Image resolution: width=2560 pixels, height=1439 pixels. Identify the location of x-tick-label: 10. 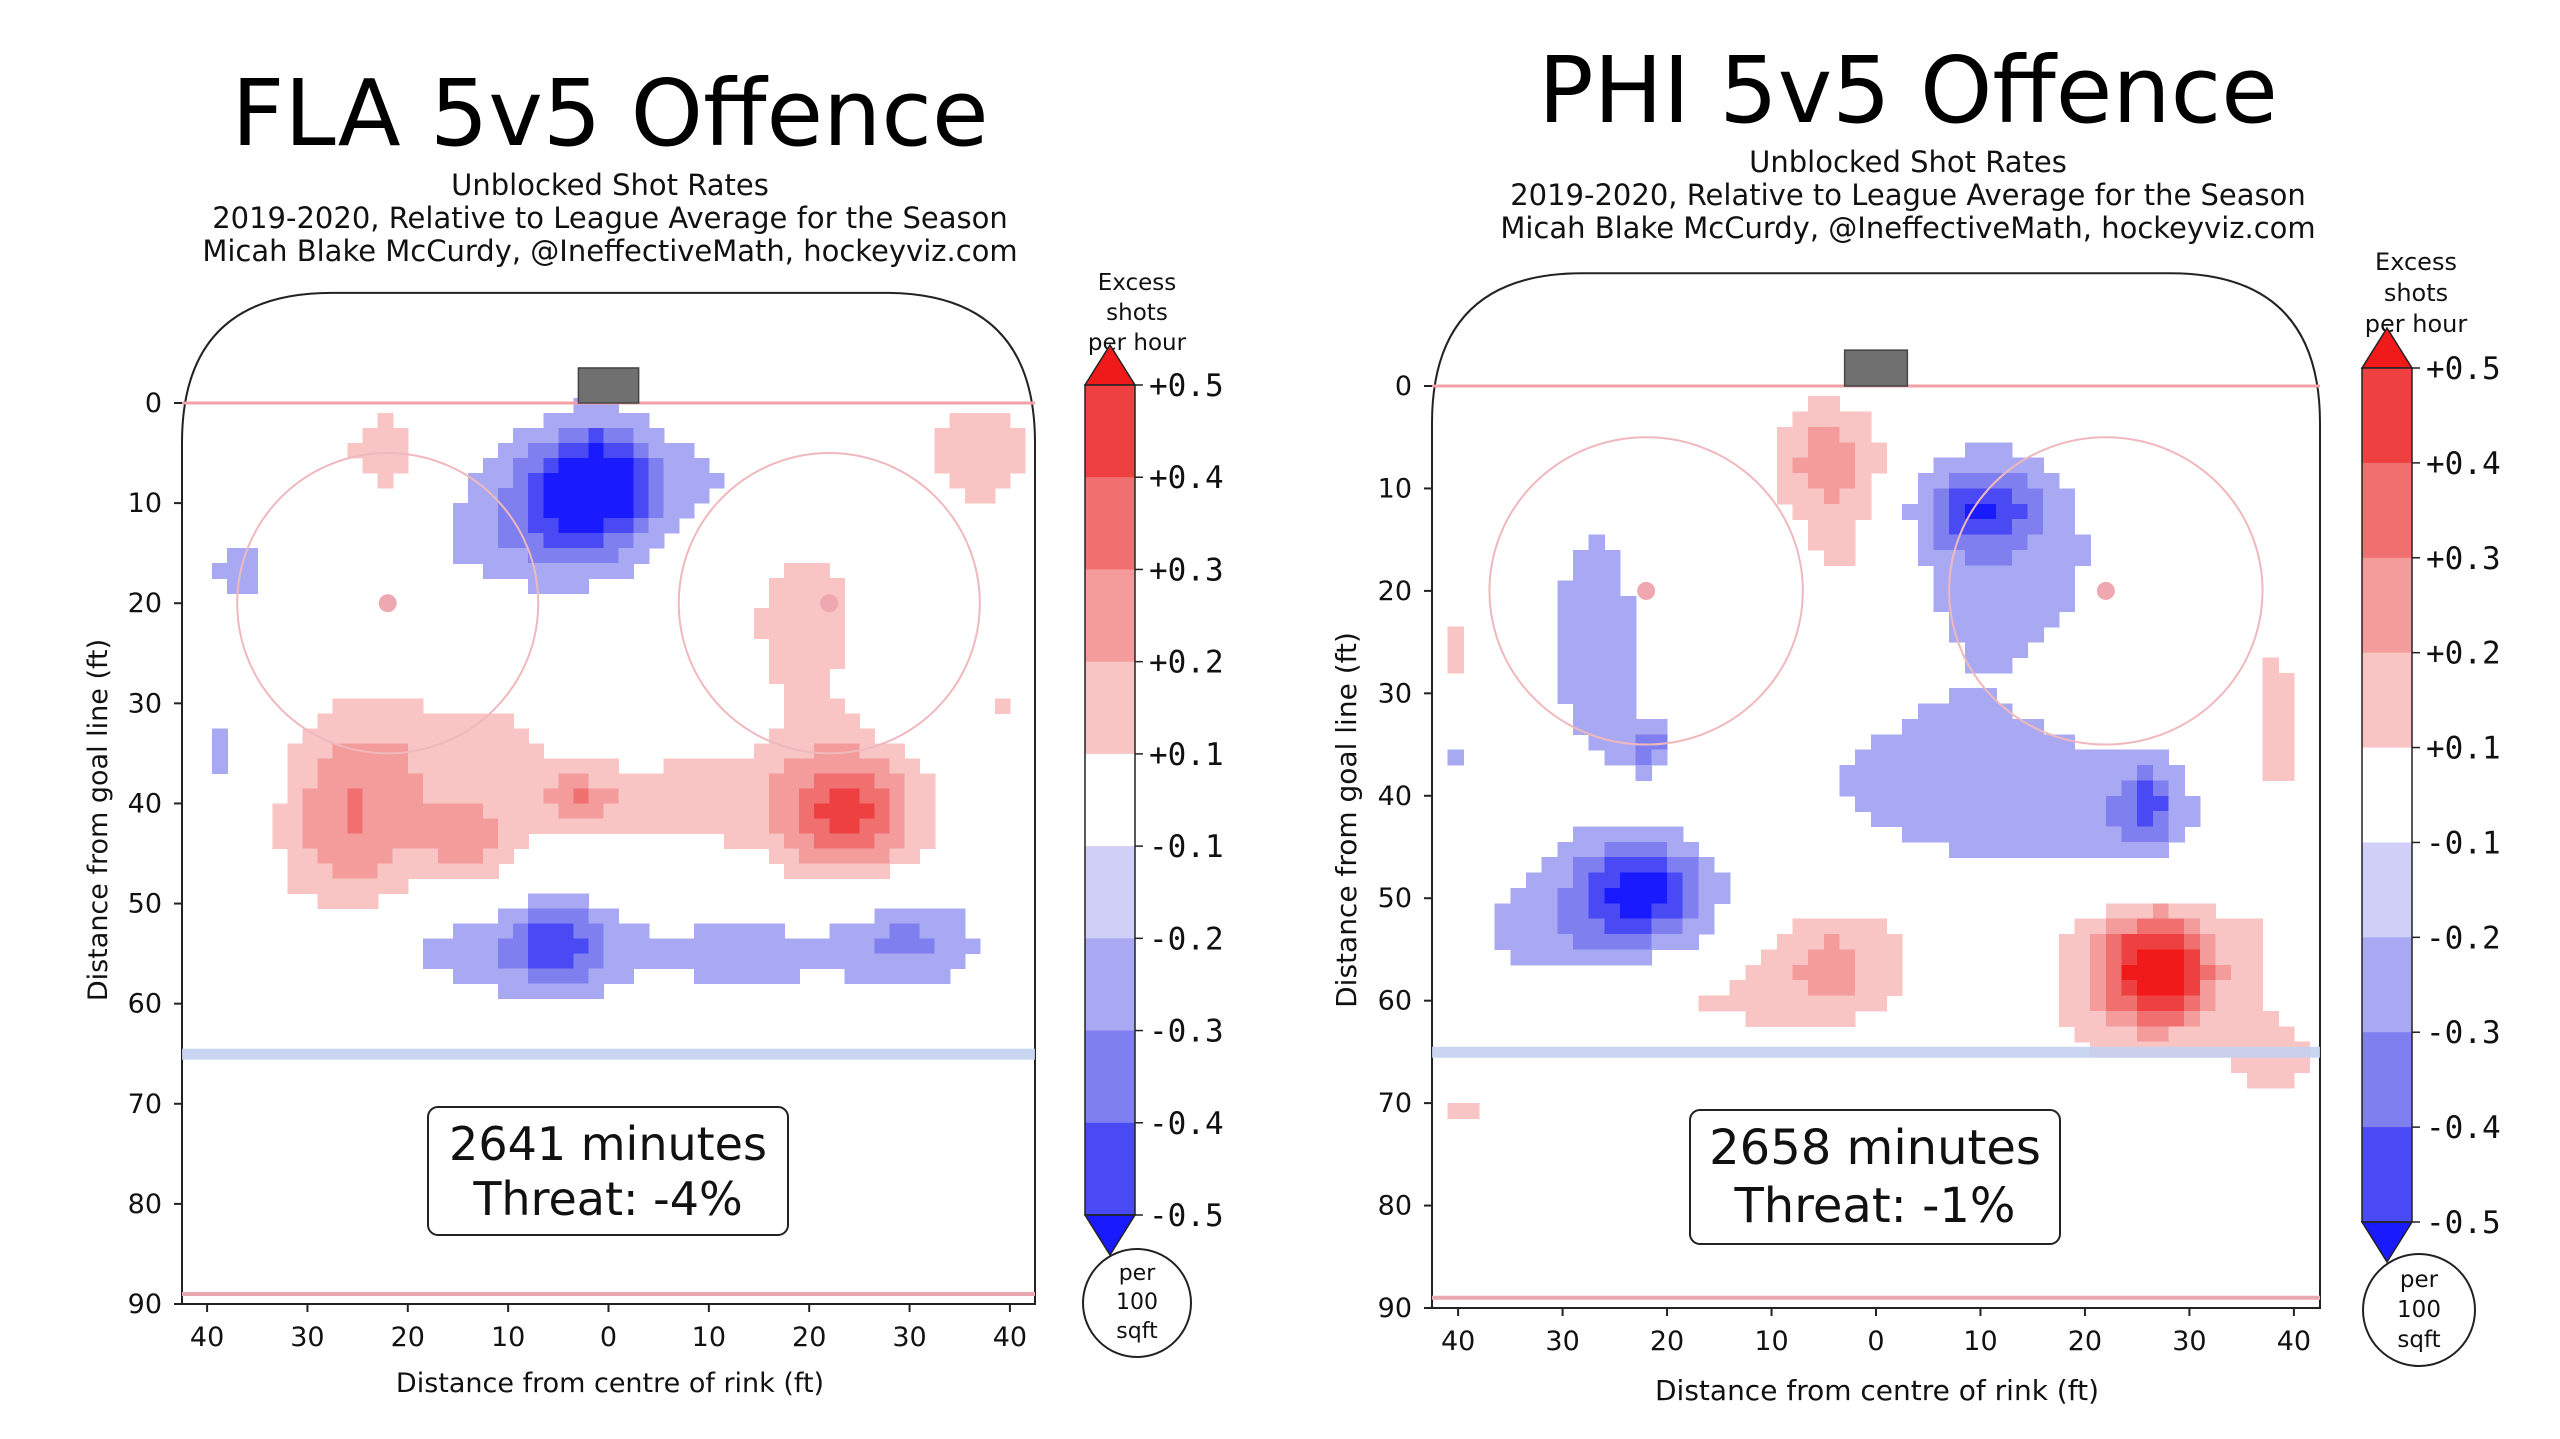
(709, 1337).